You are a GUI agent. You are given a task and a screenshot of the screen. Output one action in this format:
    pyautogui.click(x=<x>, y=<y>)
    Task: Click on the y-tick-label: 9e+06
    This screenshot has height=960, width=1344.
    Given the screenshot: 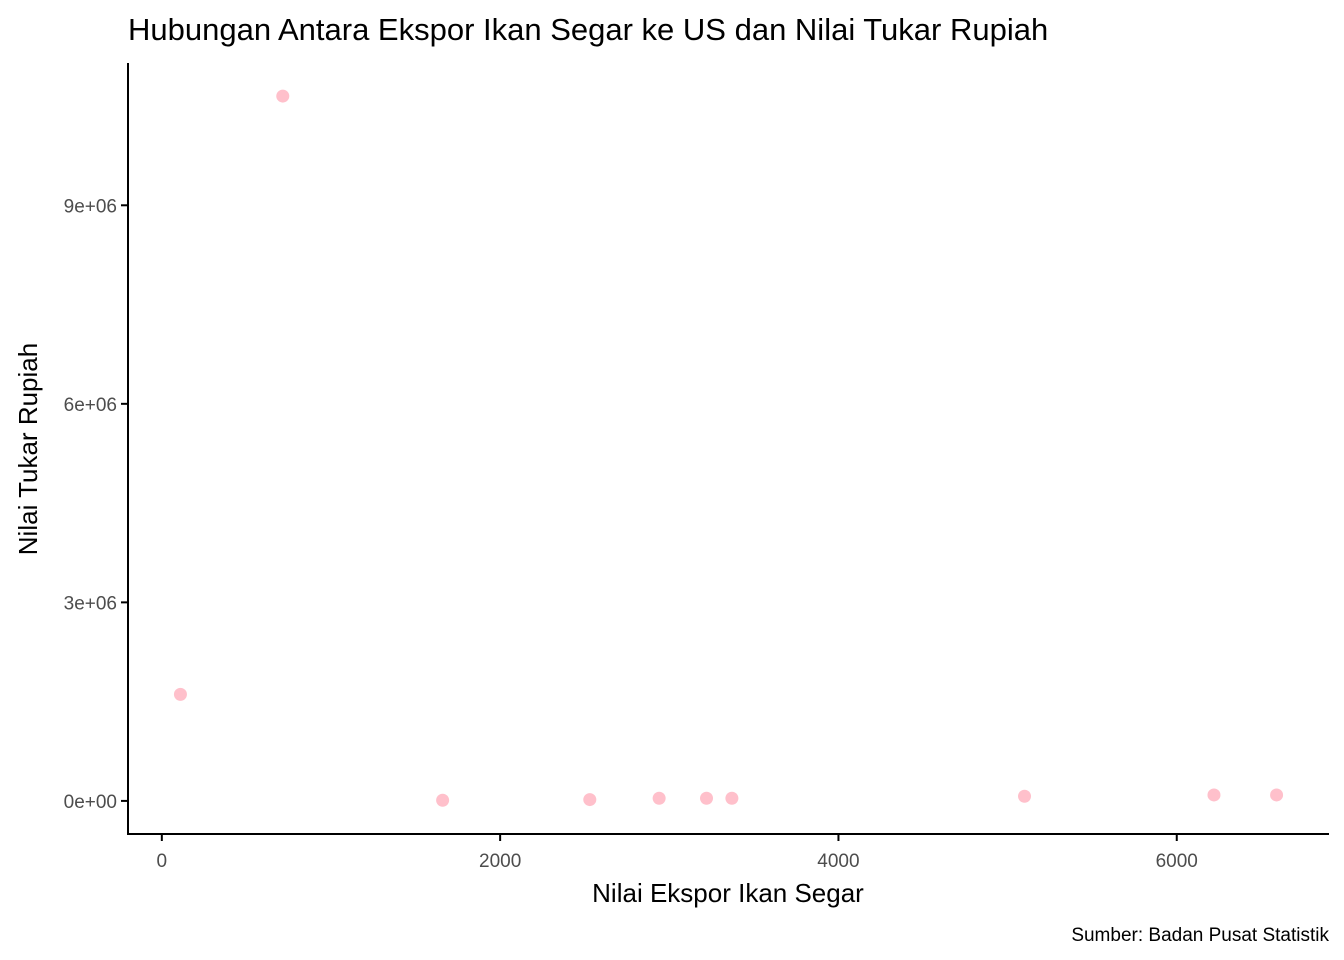 What is the action you would take?
    pyautogui.click(x=90, y=206)
    